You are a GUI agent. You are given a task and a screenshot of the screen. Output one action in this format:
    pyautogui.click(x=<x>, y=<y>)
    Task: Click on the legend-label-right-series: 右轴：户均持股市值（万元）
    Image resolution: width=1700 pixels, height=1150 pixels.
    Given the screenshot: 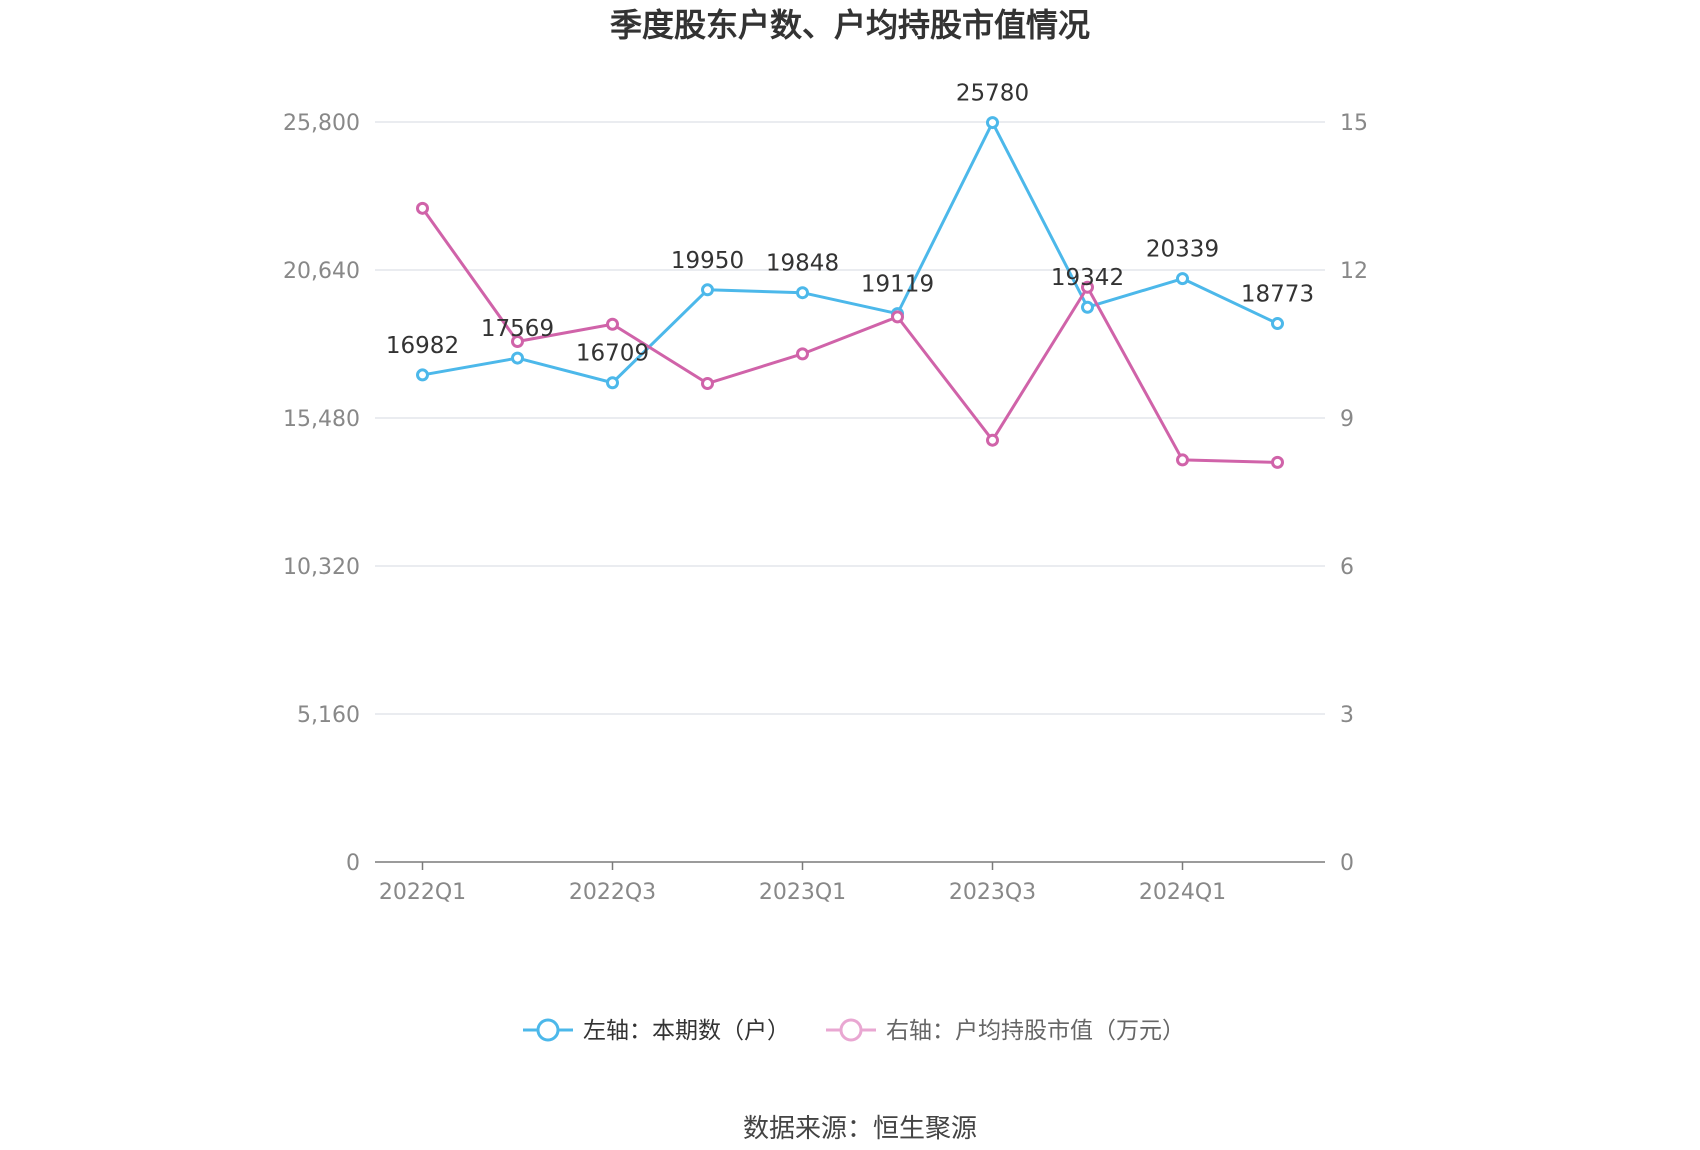 What is the action you would take?
    pyautogui.click(x=1035, y=1031)
    